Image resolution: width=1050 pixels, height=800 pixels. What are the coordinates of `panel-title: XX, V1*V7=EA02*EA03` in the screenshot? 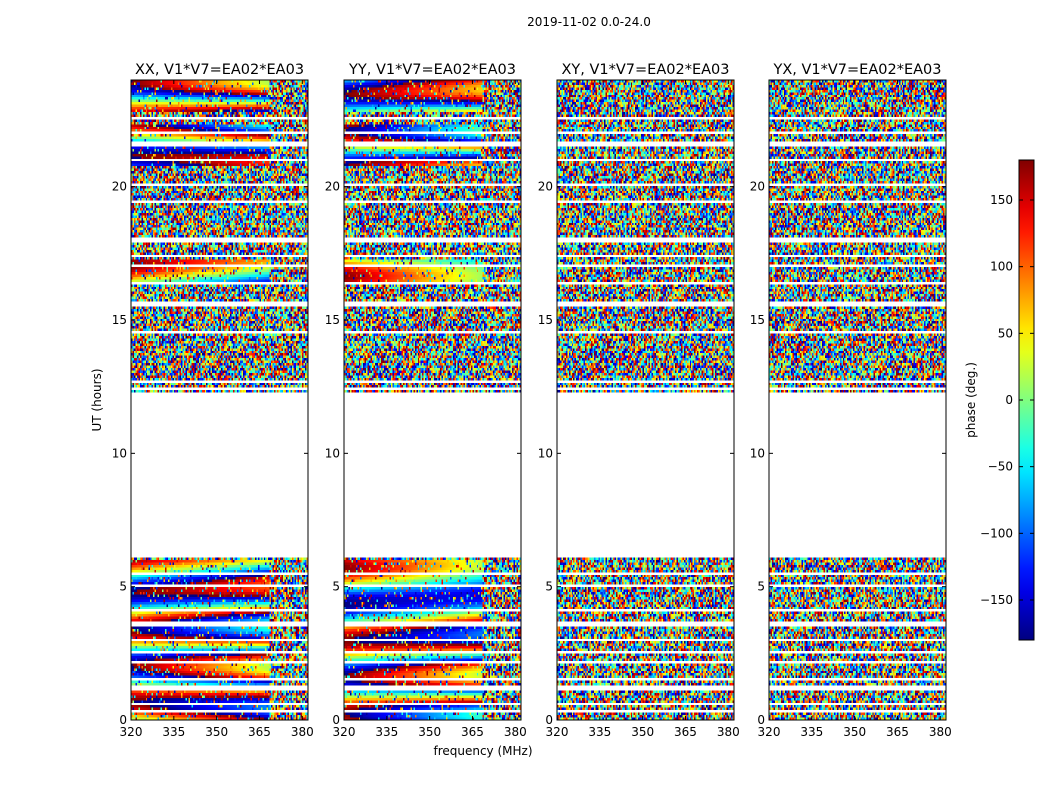 It's located at (219, 70).